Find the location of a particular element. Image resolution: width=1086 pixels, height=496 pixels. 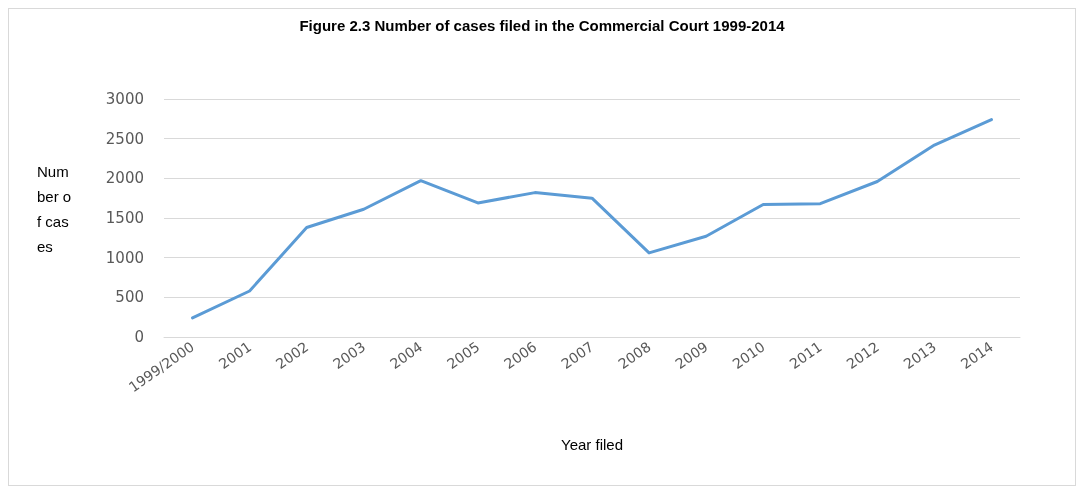

y-tick-label: 500 is located at coordinates (129, 297).